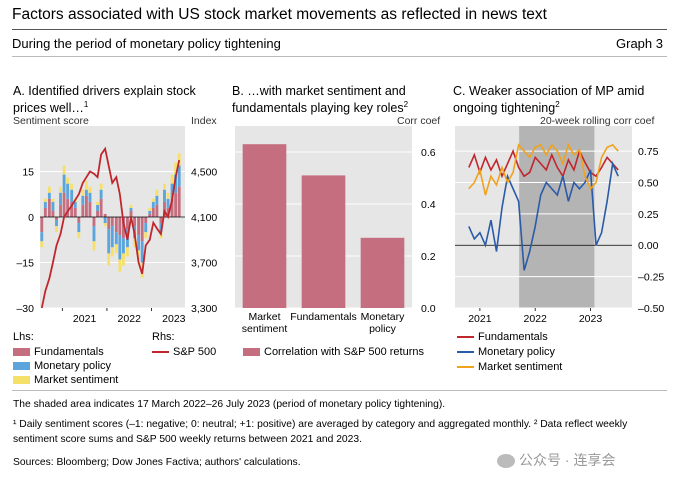 The width and height of the screenshot is (679, 487). I want to click on y-tick-label: –0.25, so click(651, 278).